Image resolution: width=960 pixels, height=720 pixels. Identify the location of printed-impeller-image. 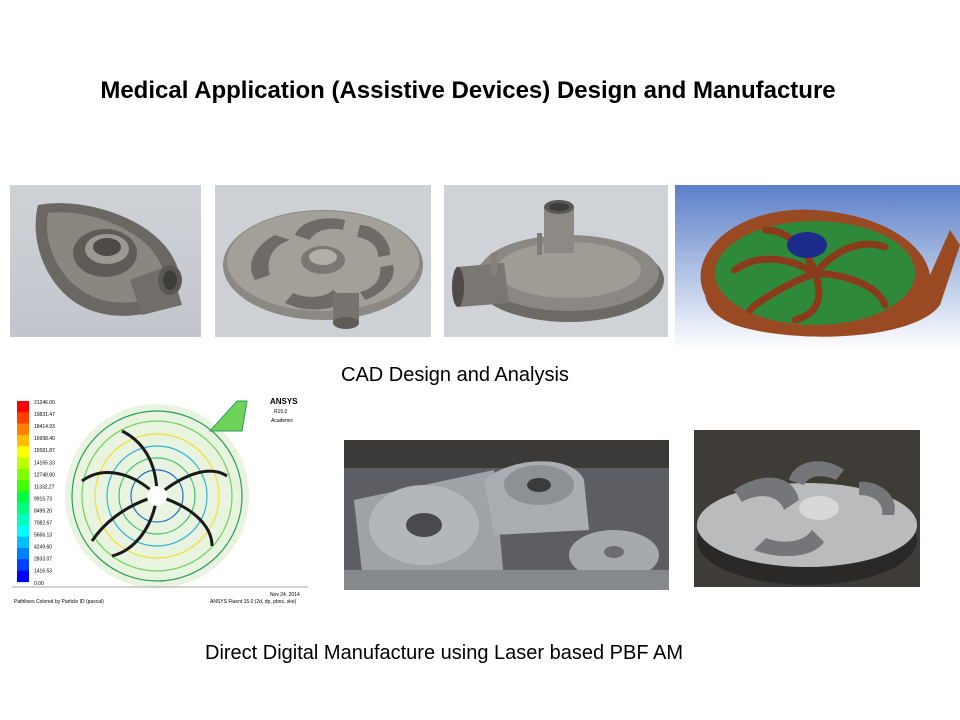
(807, 508).